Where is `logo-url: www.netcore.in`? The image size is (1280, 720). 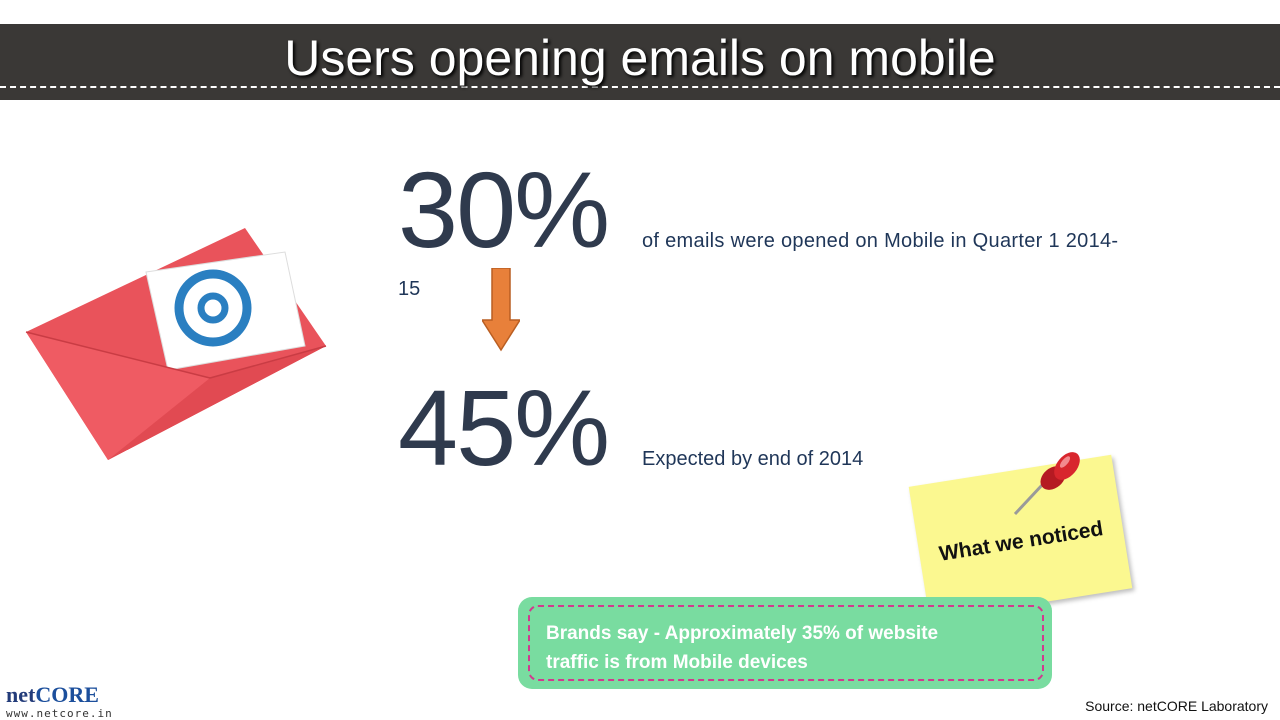
logo-url: www.netcore.in is located at coordinates (59, 713).